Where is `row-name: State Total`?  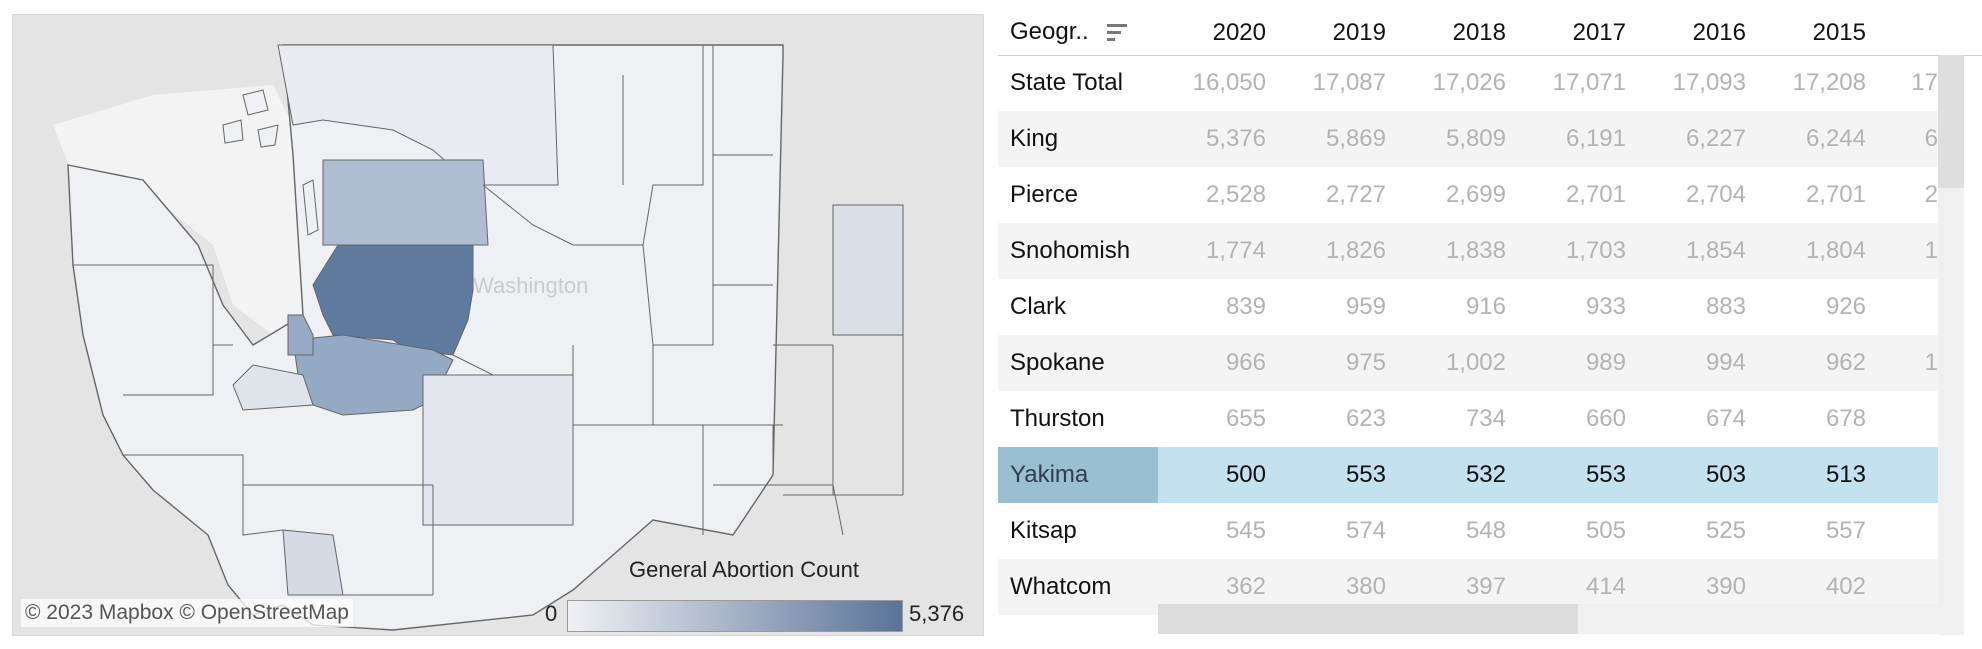
row-name: State Total is located at coordinates (1066, 82).